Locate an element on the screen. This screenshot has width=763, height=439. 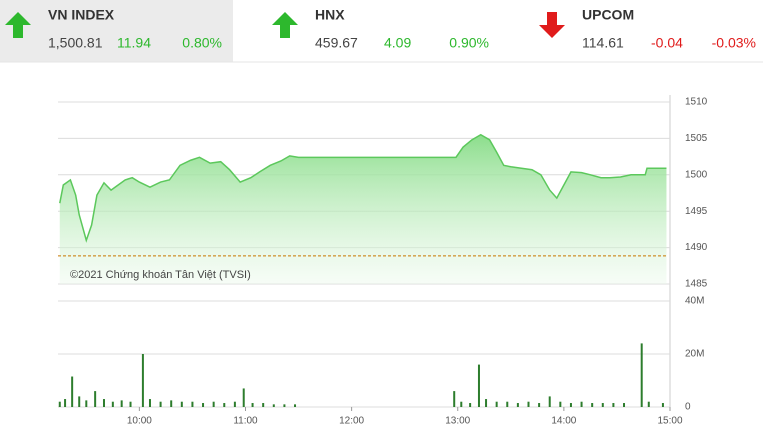
y-tick-label: 1495 is located at coordinates (696, 211).